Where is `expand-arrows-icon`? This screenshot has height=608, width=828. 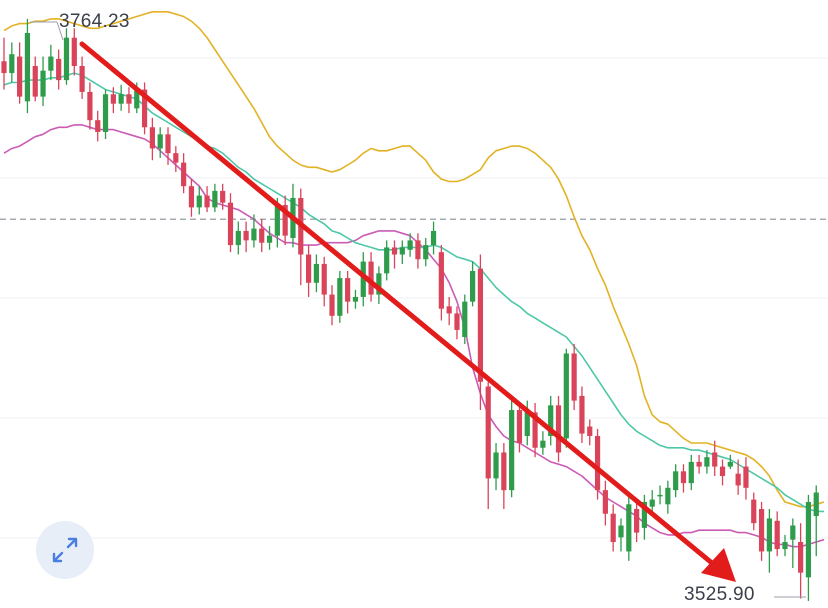 expand-arrows-icon is located at coordinates (65, 550).